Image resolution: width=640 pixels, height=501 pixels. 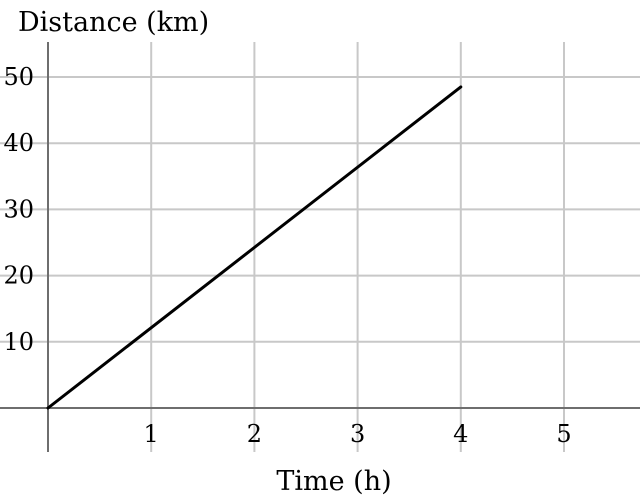 I want to click on x-axis-title: Time (h), so click(x=333, y=481).